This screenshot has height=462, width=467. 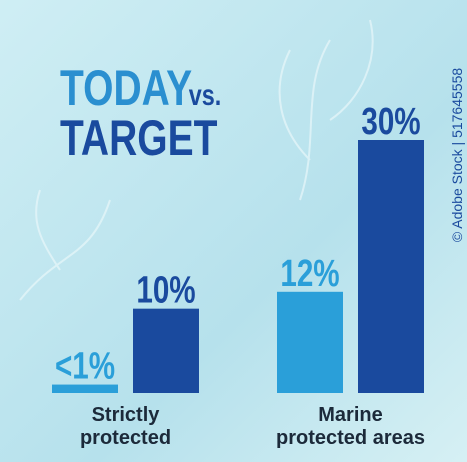 I want to click on title-vs: vs., so click(x=205, y=94).